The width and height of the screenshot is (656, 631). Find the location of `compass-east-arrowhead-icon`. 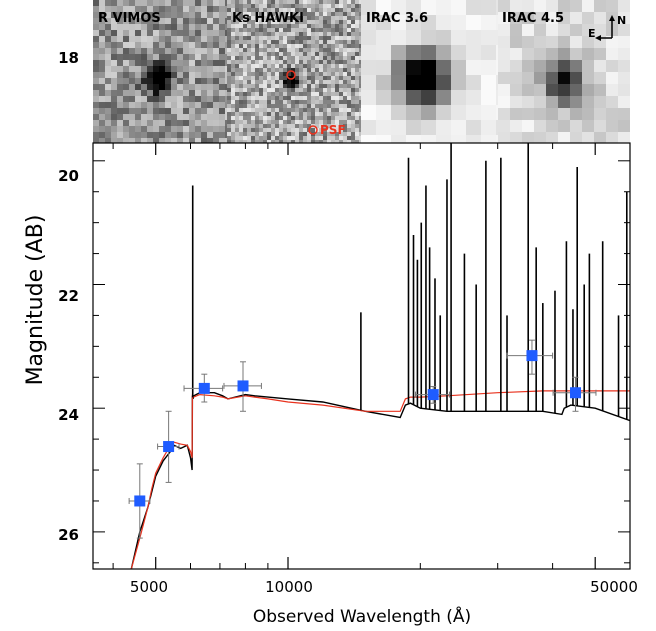

compass-east-arrowhead-icon is located at coordinates (598, 38).